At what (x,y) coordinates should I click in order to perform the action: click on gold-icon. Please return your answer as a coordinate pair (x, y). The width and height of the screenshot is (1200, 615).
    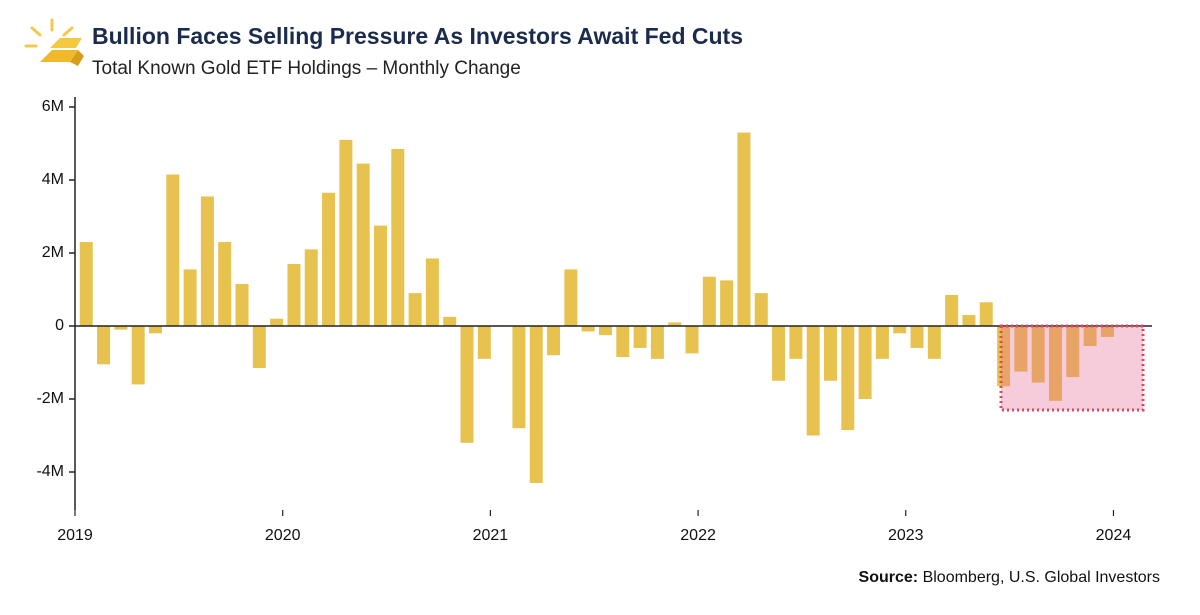
    Looking at the image, I should click on (54, 42).